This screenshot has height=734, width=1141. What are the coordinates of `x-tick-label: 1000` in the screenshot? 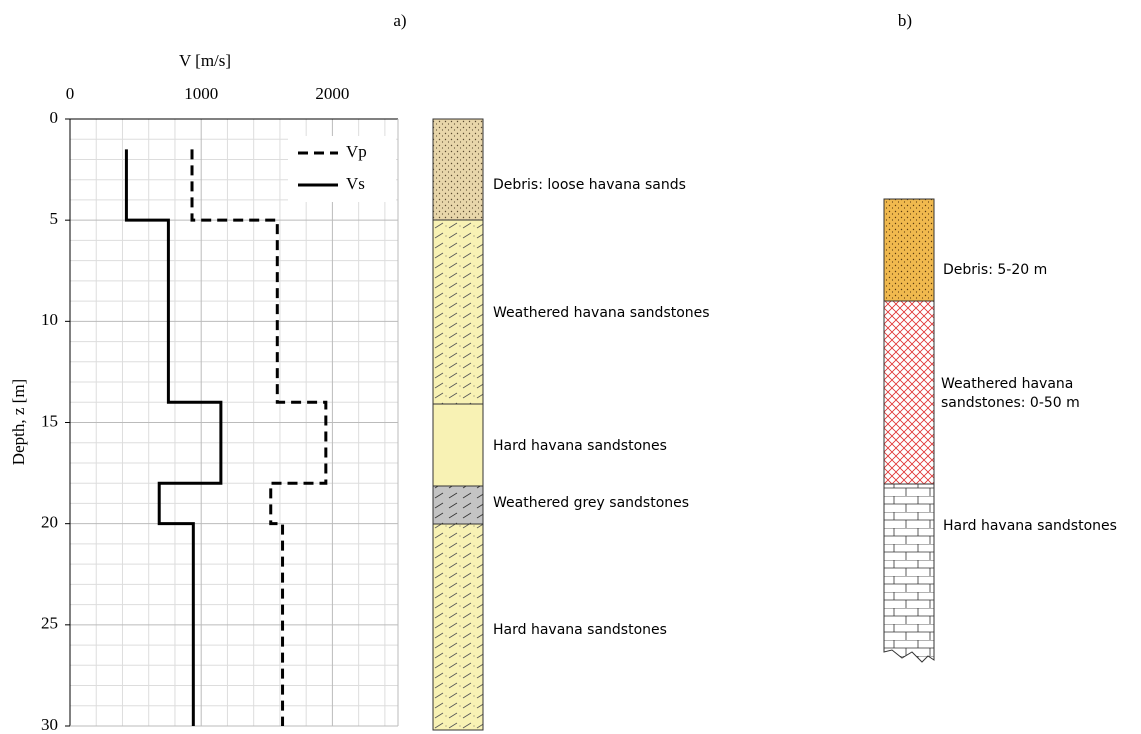 It's located at (201, 93).